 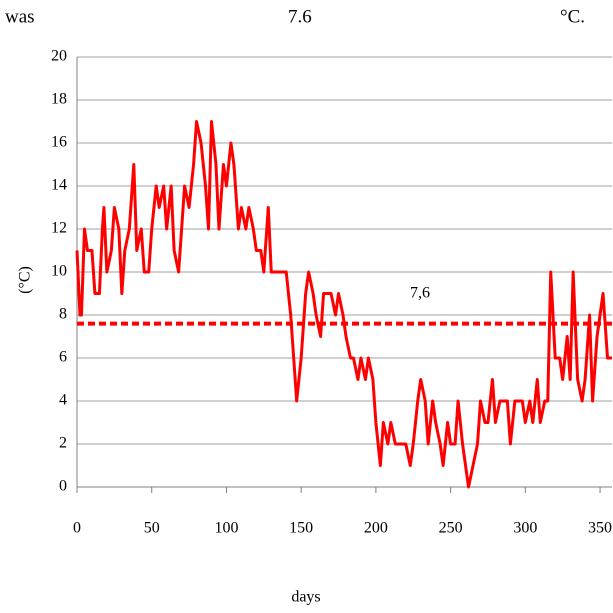 I want to click on x-tick-label: 0, so click(x=77, y=528).